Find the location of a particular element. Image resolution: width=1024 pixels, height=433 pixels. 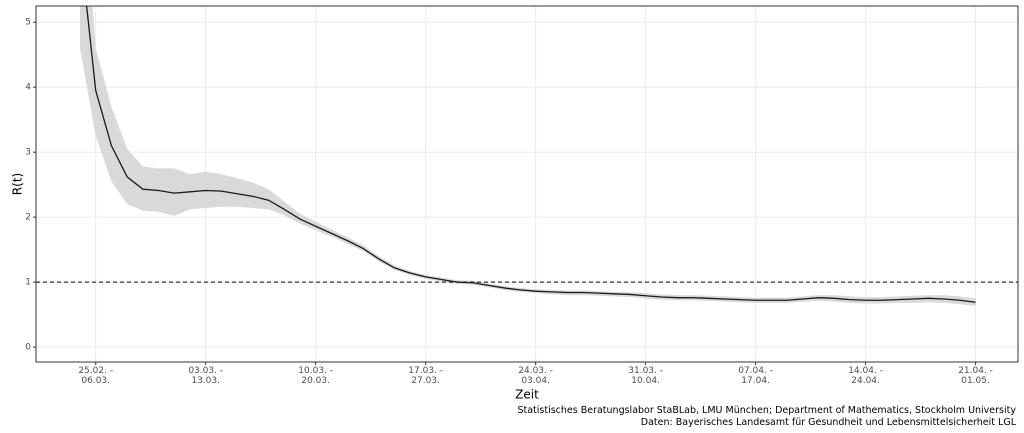

x-tick-label: 21.04. - 01.05. is located at coordinates (975, 376).